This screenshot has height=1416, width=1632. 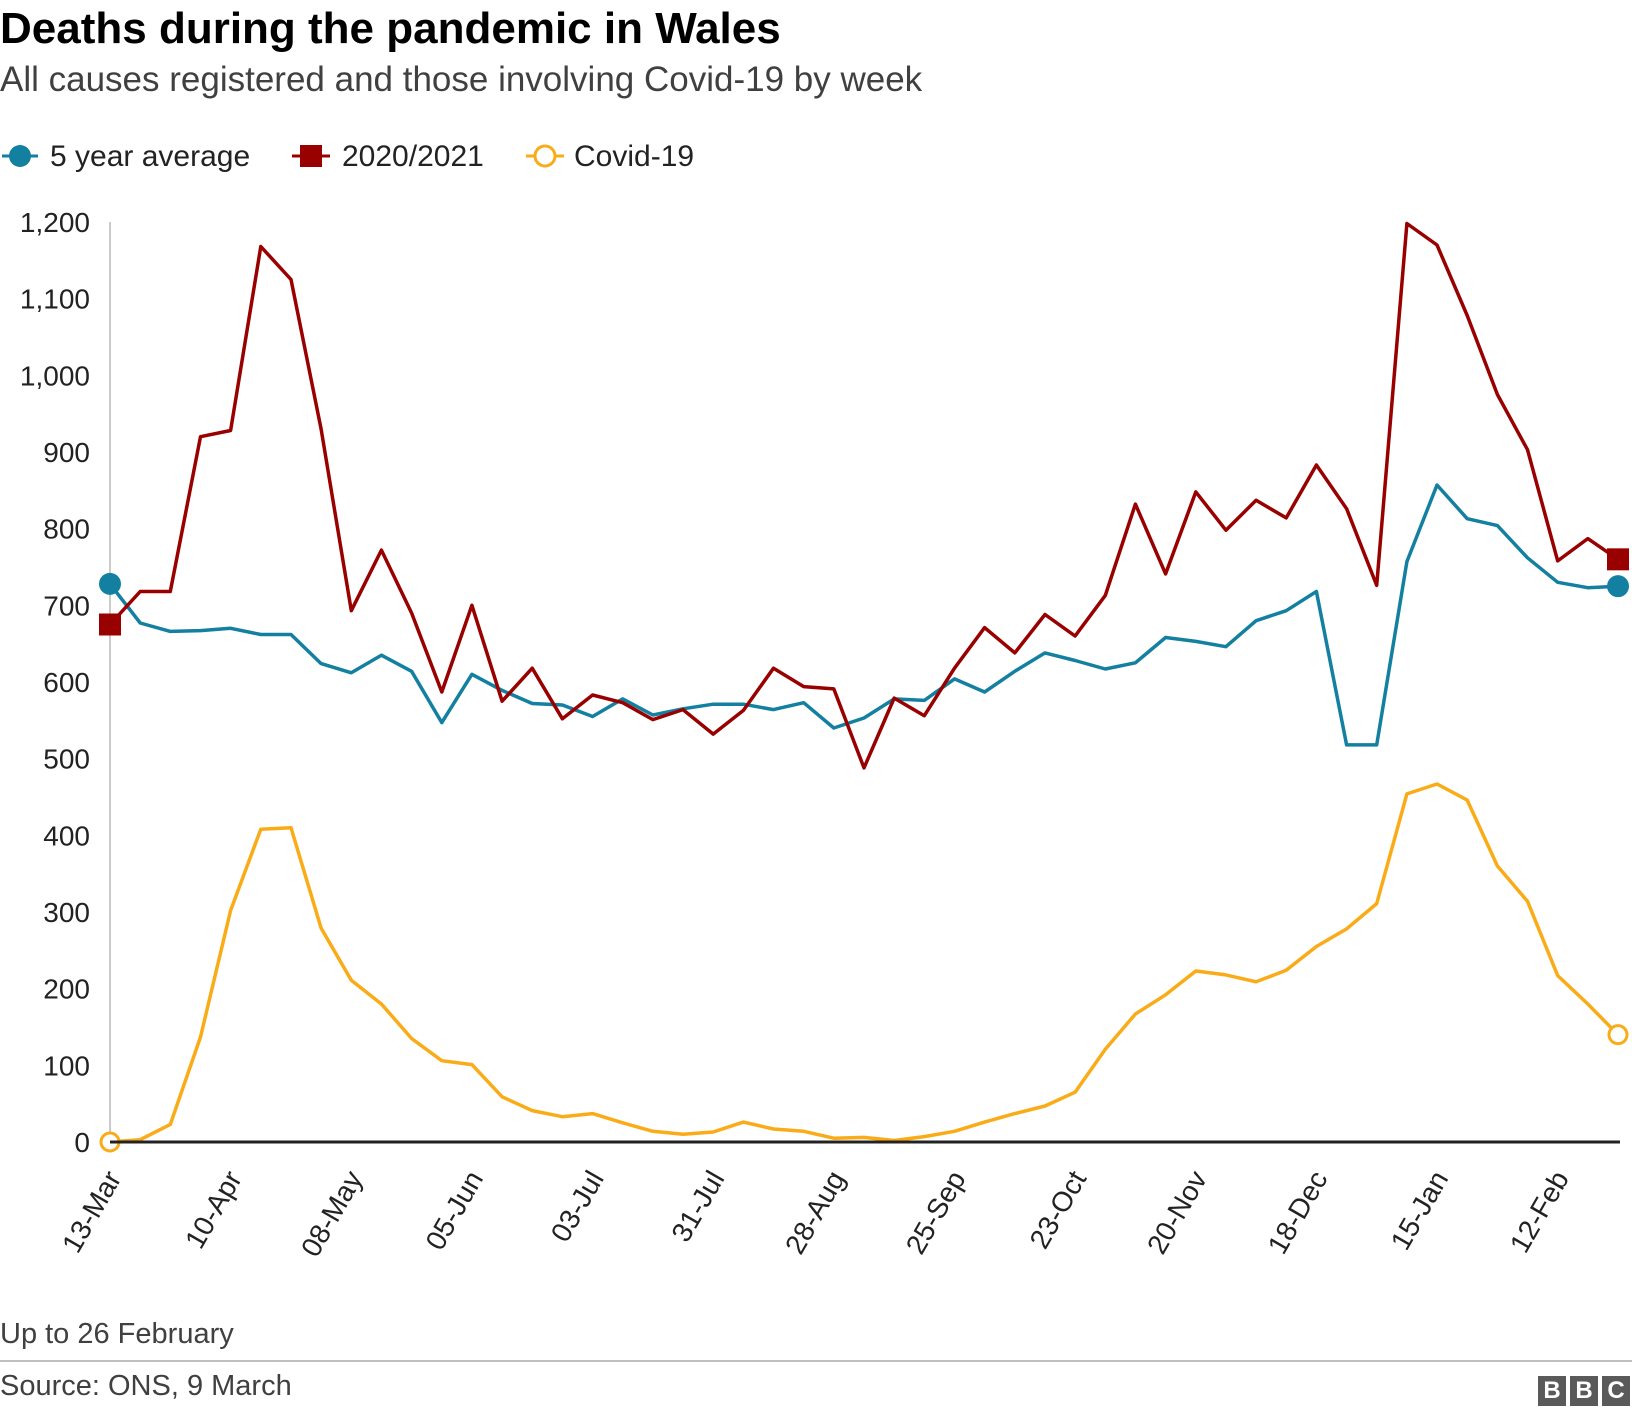 What do you see at coordinates (91, 1212) in the screenshot?
I see `x-tick-label: 13-Mar` at bounding box center [91, 1212].